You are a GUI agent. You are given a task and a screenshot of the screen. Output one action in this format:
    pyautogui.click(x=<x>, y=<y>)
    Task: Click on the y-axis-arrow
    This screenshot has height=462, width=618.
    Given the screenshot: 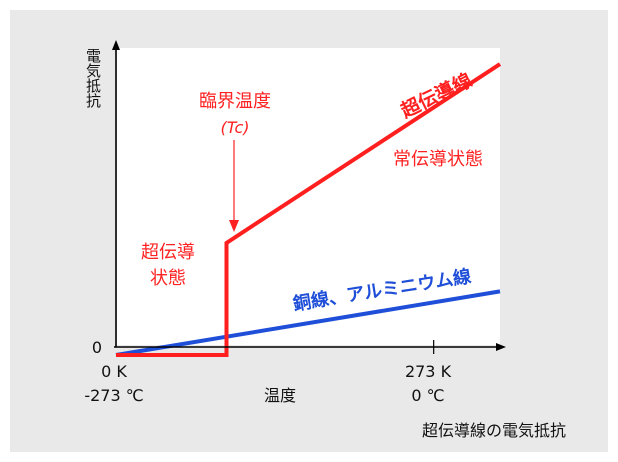 What is the action you would take?
    pyautogui.click(x=116, y=45)
    